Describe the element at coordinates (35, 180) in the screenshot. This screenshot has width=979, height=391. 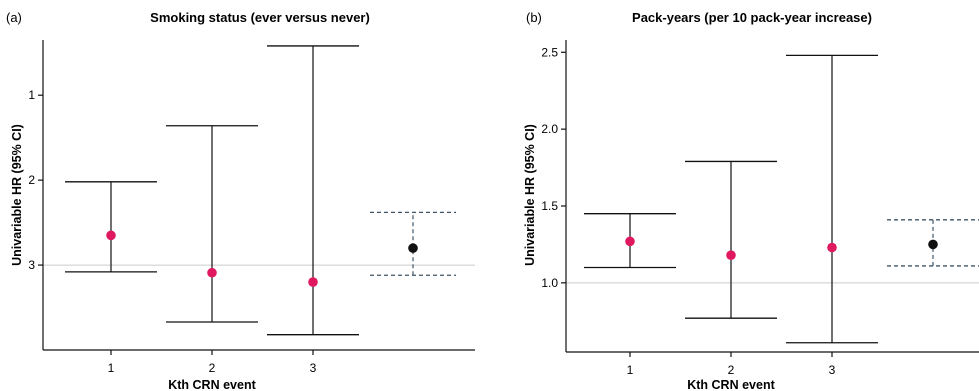
I see `panel-a-y-ticks: 1 2 3` at that location.